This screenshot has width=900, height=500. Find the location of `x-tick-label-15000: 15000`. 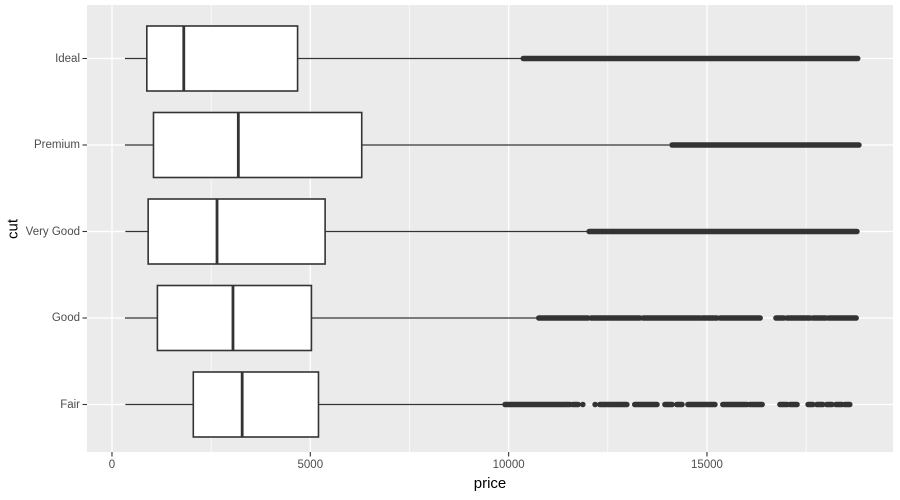

x-tick-label-15000: 15000 is located at coordinates (706, 465).